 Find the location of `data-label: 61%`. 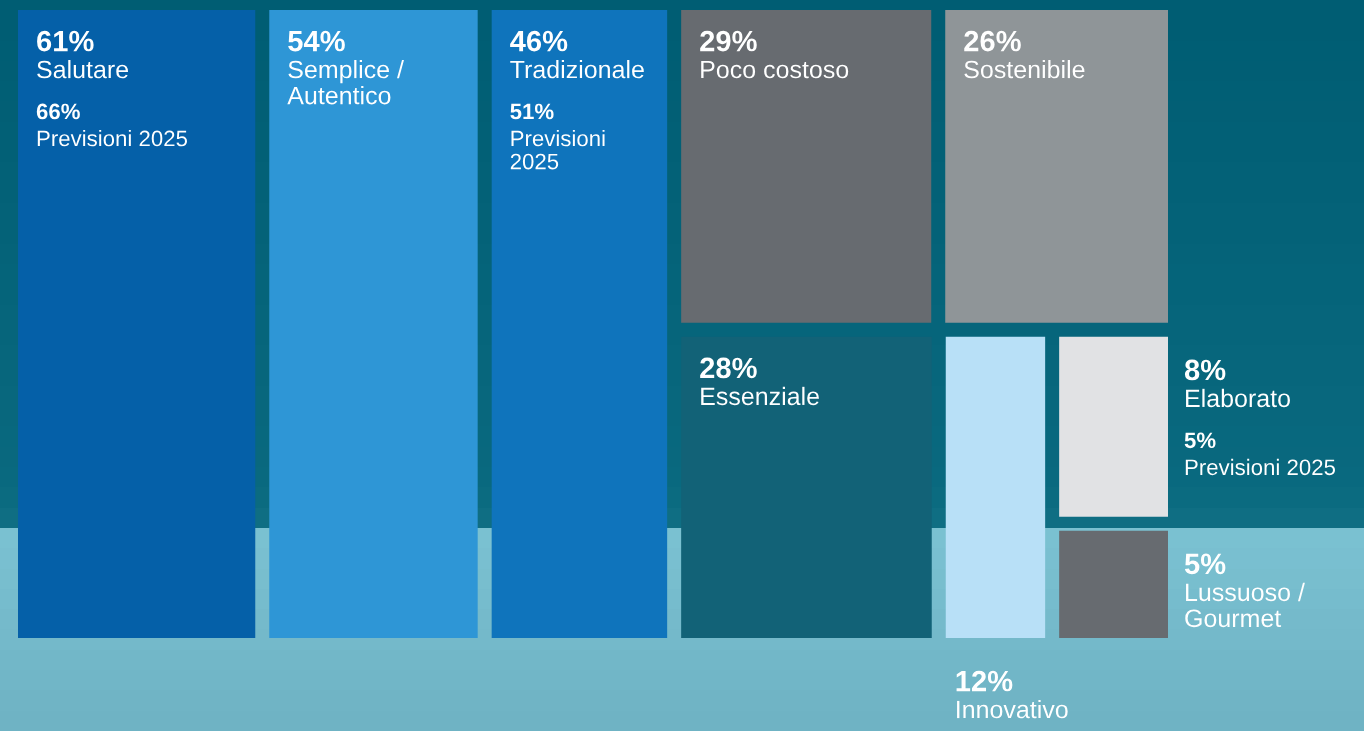

data-label: 61% is located at coordinates (65, 41).